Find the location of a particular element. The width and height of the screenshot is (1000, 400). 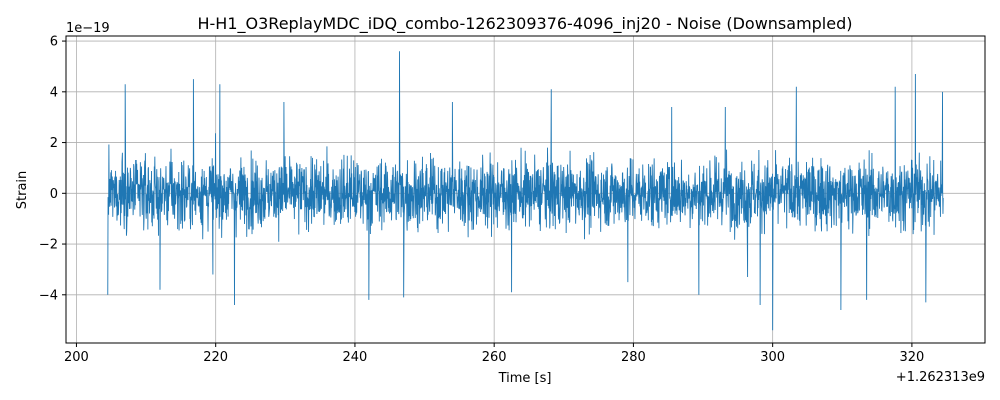

y-tick-label: −2 is located at coordinates (48, 245).